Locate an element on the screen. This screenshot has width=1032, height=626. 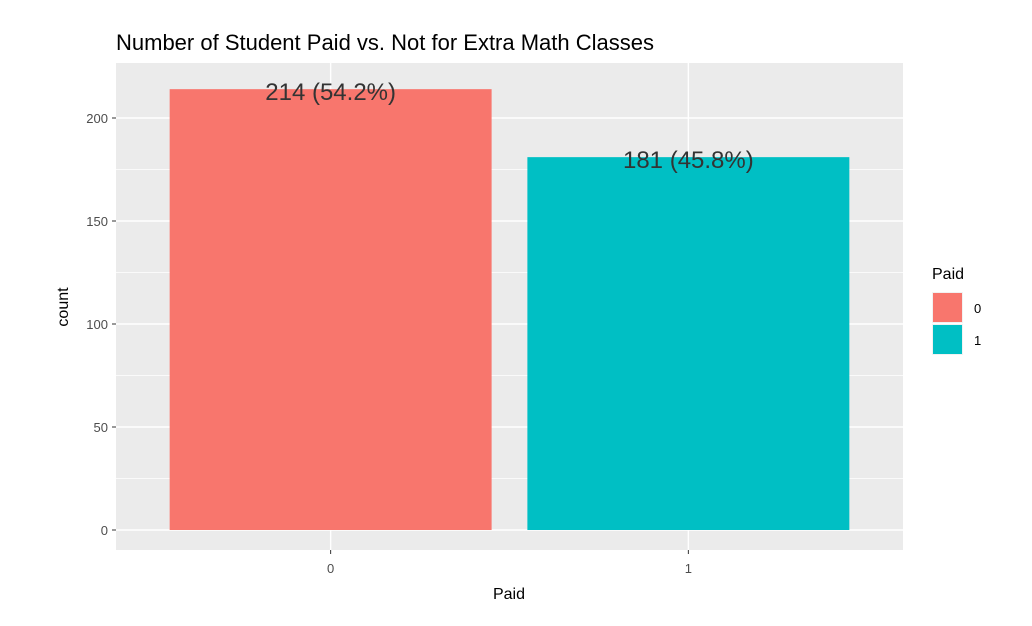
legend-entries: 01 is located at coordinates (956, 323).